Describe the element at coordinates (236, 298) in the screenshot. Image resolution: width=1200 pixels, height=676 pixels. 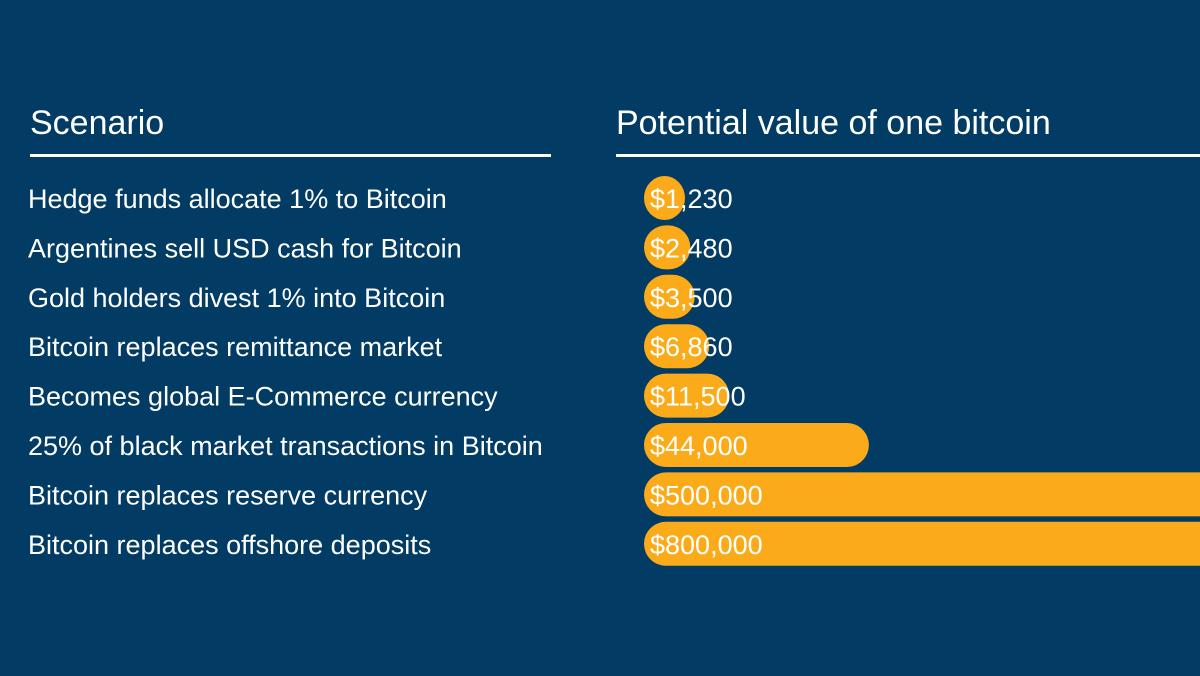
I see `scenario-label: Gold holders divest 1% into Bitcoin` at that location.